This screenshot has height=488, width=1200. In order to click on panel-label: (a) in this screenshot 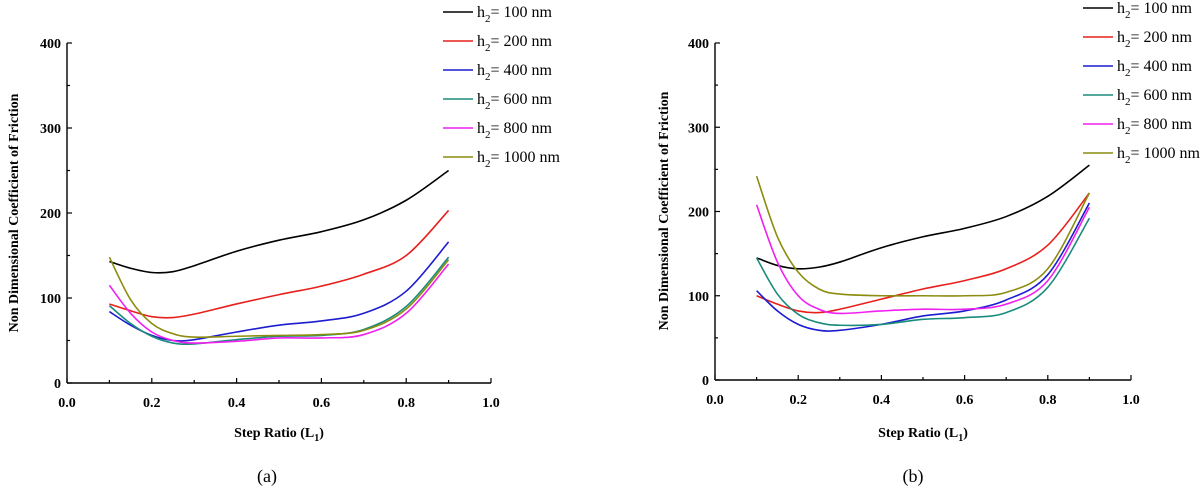, I will do `click(267, 476)`.